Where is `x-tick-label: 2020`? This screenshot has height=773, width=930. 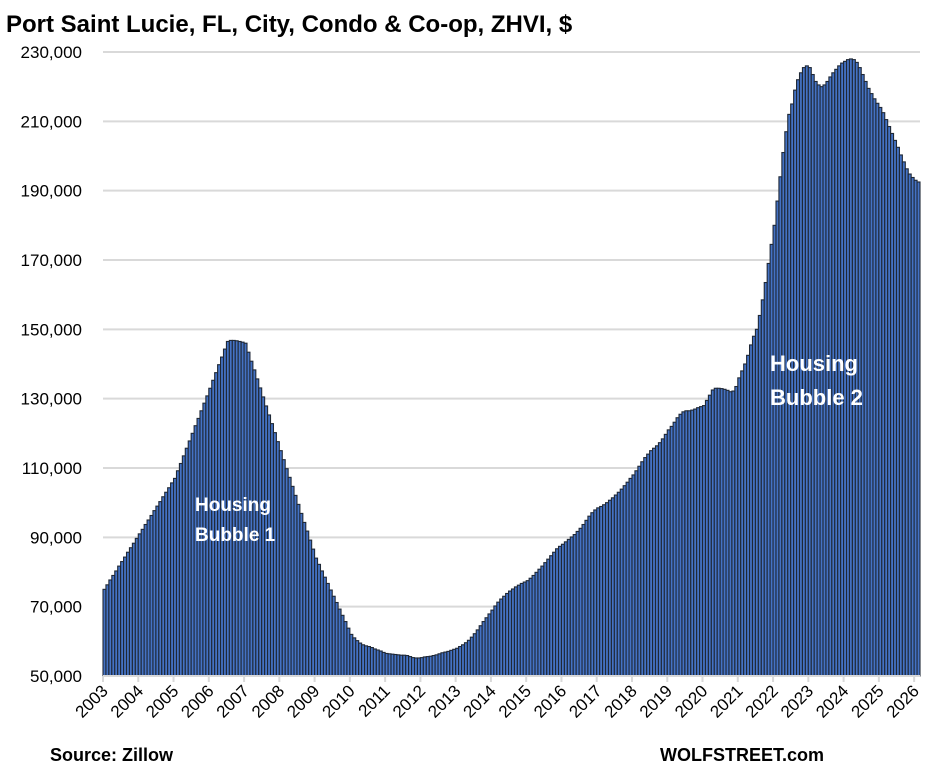
x-tick-label: 2020 is located at coordinates (691, 701).